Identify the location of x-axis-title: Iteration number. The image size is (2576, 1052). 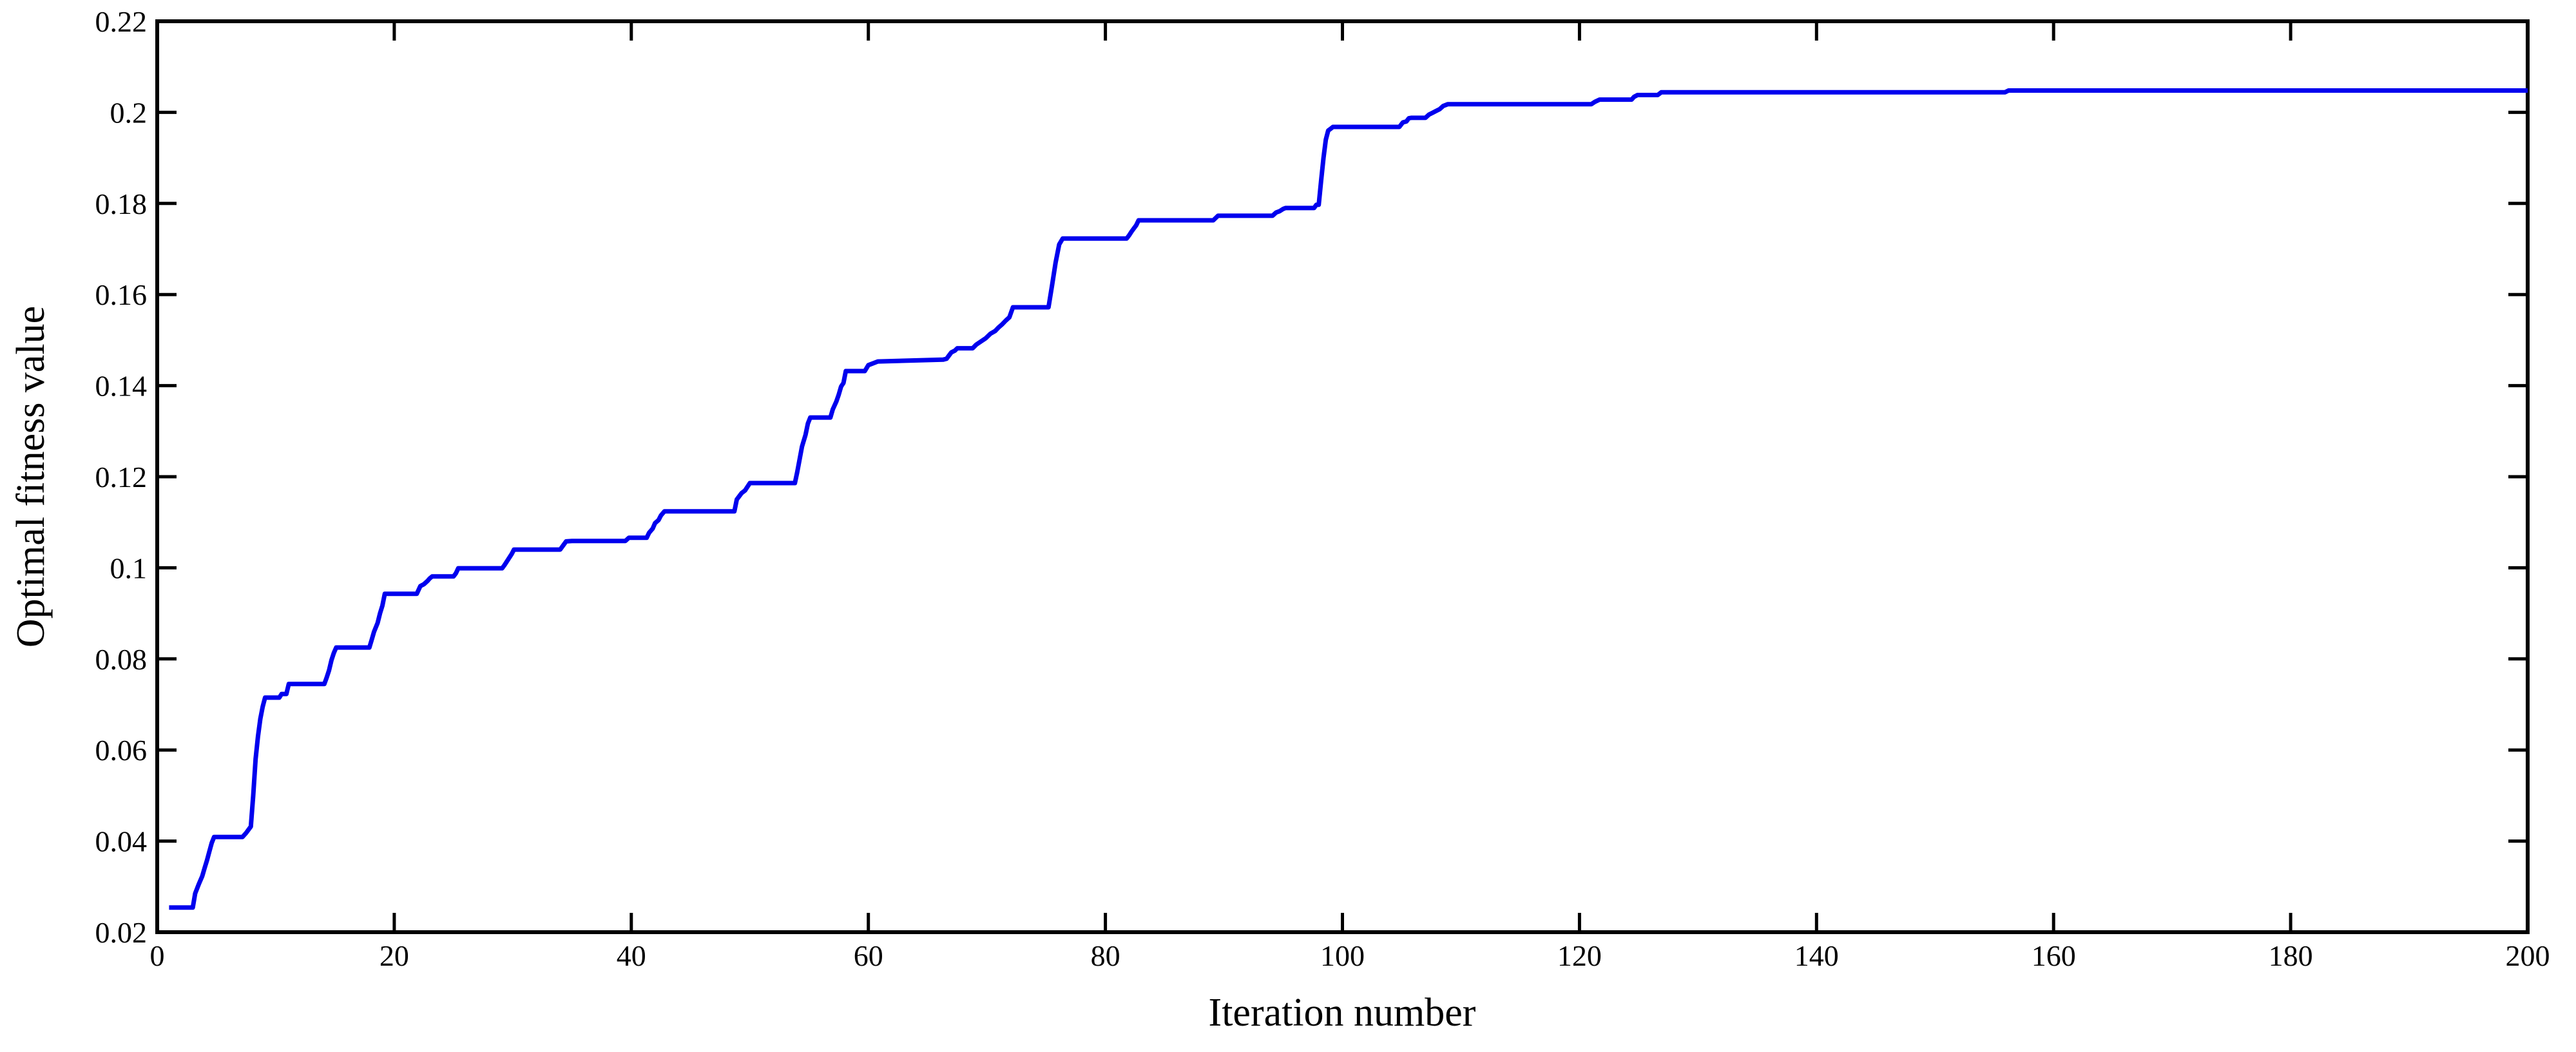
(1343, 1013).